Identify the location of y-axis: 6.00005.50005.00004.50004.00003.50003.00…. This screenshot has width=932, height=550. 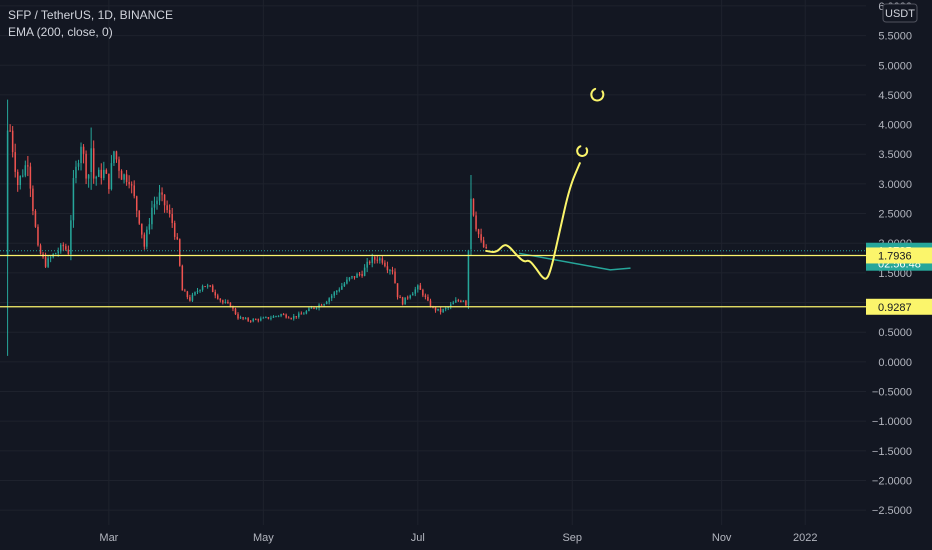
(899, 275).